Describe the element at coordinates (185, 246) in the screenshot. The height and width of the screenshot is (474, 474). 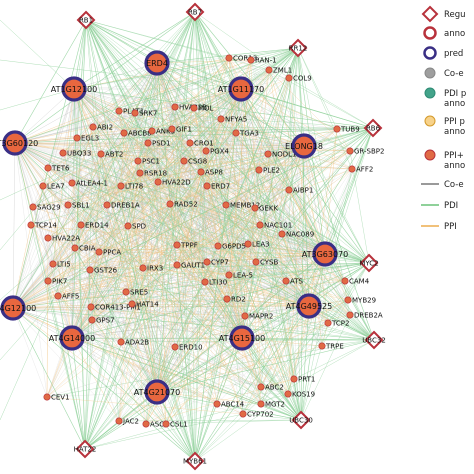
I see `gene-node-tppf: TPPF` at that location.